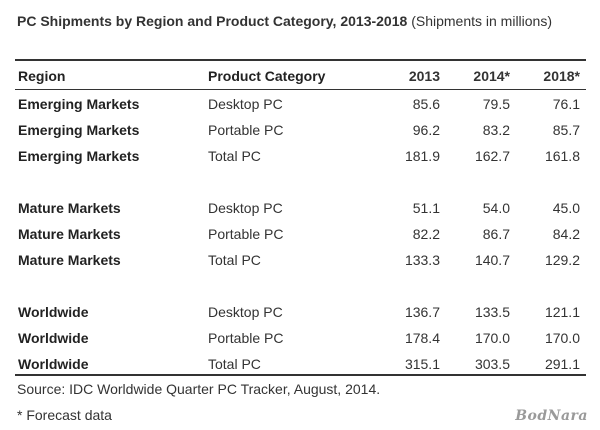 The width and height of the screenshot is (600, 430). I want to click on cell-2014: 162.7, so click(492, 156).